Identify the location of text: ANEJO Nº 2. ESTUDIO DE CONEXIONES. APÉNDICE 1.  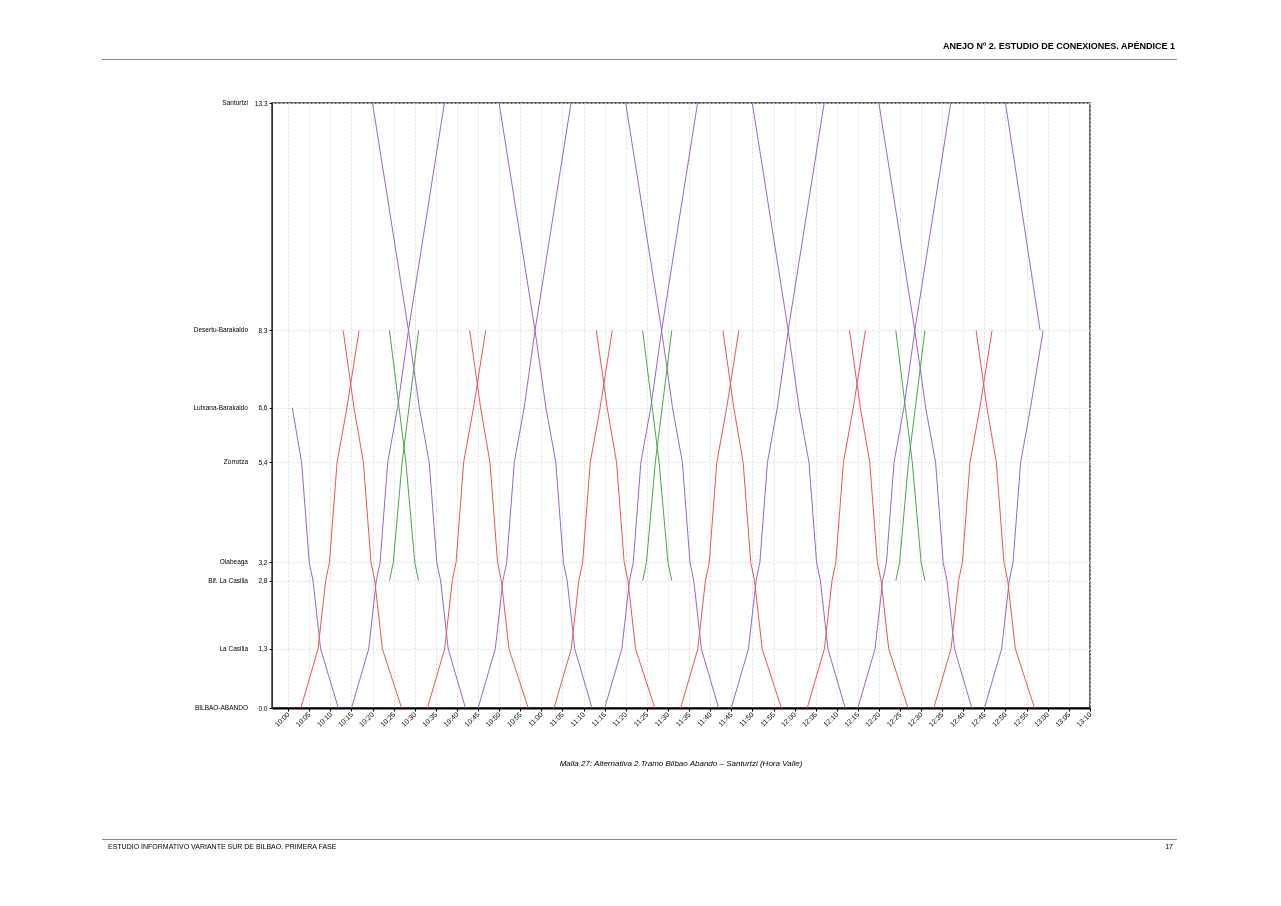
(1058, 46).